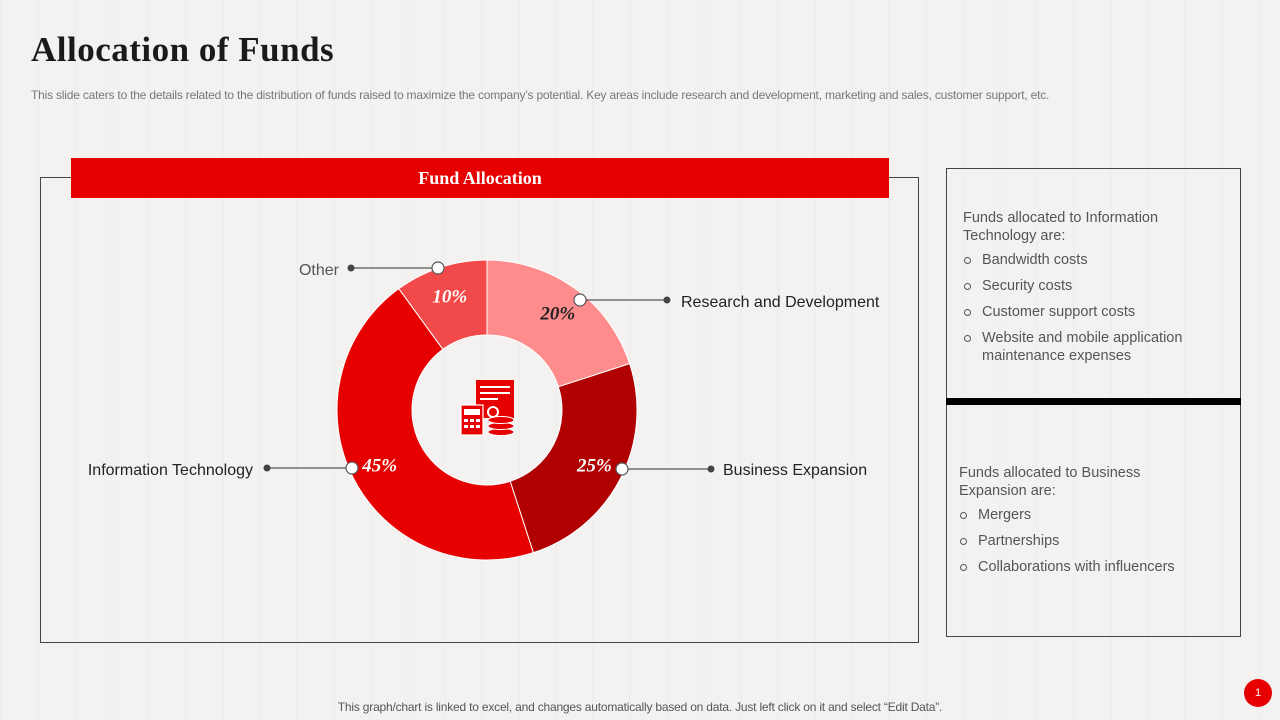 The width and height of the screenshot is (1280, 720). What do you see at coordinates (573, 458) in the screenshot?
I see `slice-business-expansion` at bounding box center [573, 458].